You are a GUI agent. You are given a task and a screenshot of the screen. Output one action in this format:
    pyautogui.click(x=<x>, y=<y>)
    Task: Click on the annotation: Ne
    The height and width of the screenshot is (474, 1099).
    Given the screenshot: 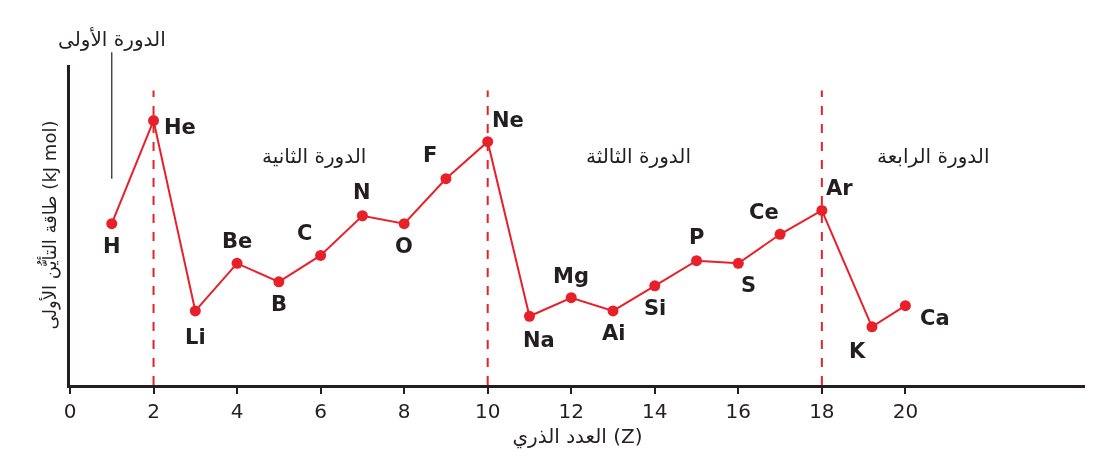 What is the action you would take?
    pyautogui.click(x=508, y=120)
    